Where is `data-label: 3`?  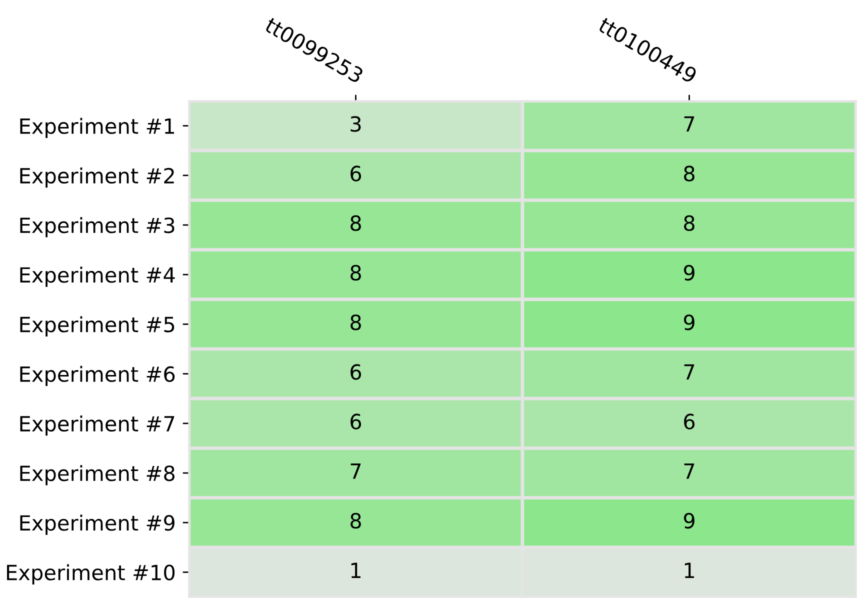
data-label: 3 is located at coordinates (355, 124).